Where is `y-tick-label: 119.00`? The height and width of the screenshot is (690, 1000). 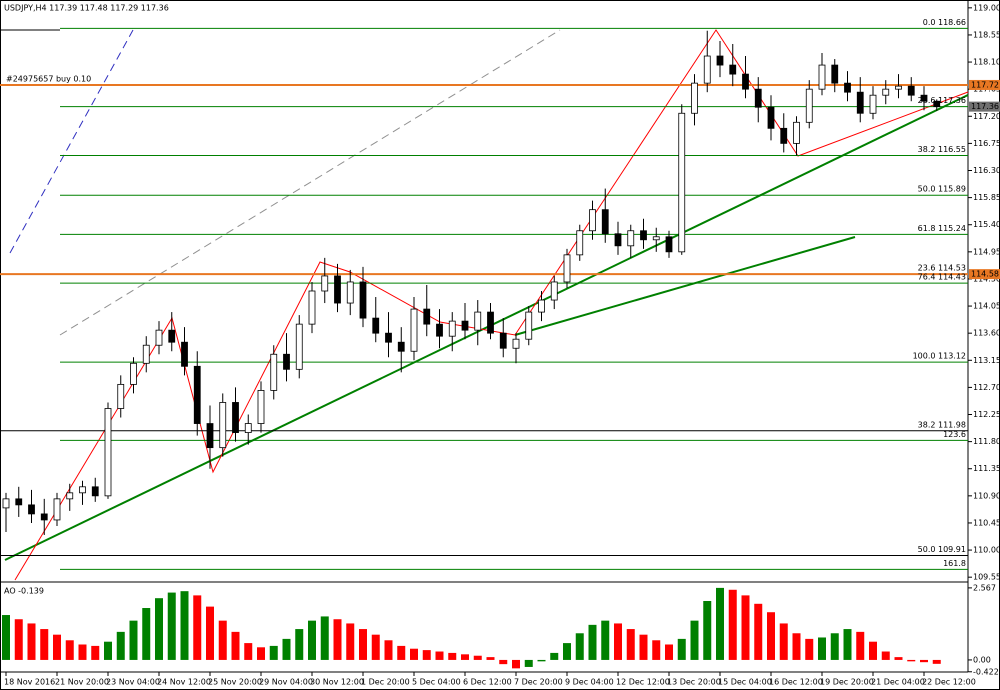 y-tick-label: 119.00 is located at coordinates (986, 7).